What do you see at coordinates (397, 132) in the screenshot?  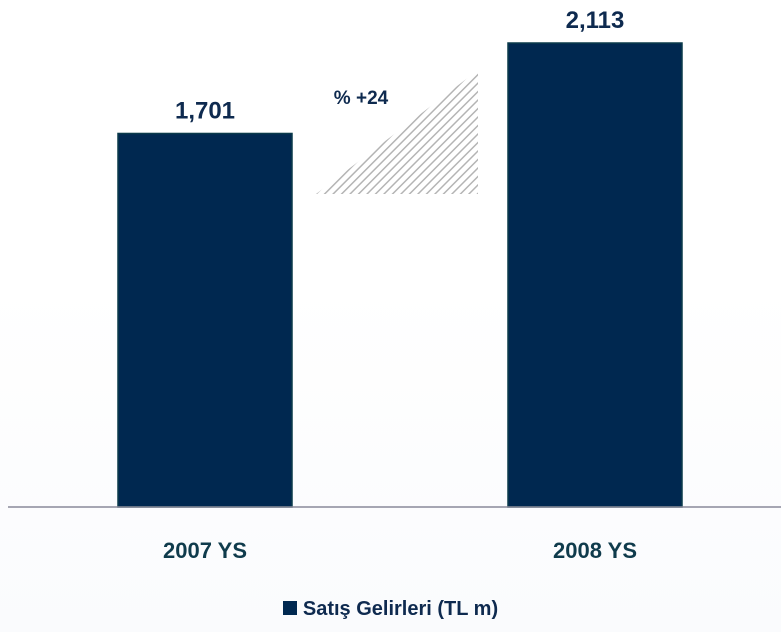 I see `growth-hatch-triangle` at bounding box center [397, 132].